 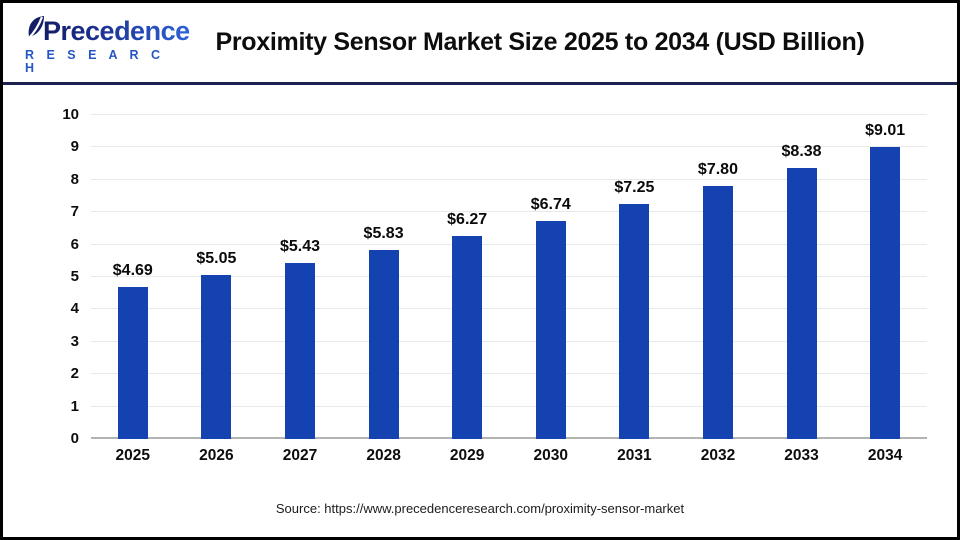 I want to click on y-tick-label: 0, so click(x=74, y=438).